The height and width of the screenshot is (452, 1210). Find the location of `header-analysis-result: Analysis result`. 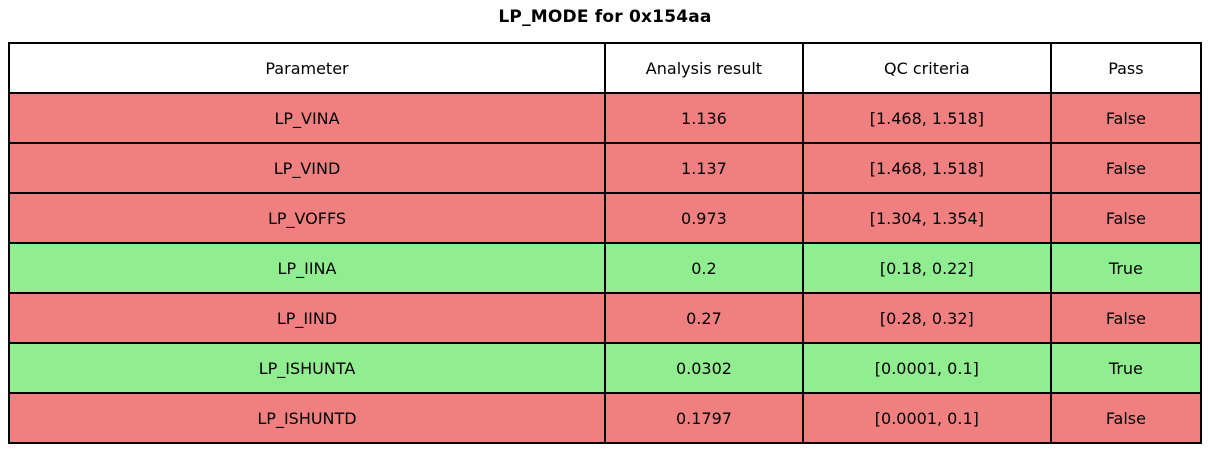

header-analysis-result: Analysis result is located at coordinates (704, 68).